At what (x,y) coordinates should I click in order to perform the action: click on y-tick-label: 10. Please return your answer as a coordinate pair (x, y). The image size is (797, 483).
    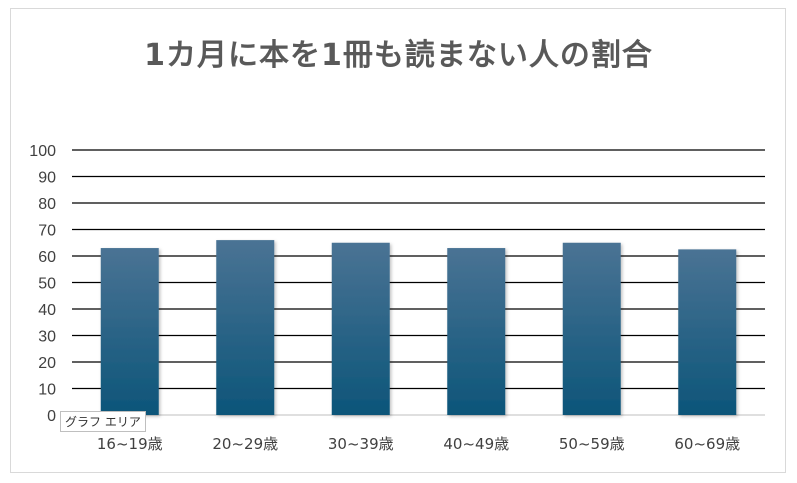
    Looking at the image, I should click on (47, 390).